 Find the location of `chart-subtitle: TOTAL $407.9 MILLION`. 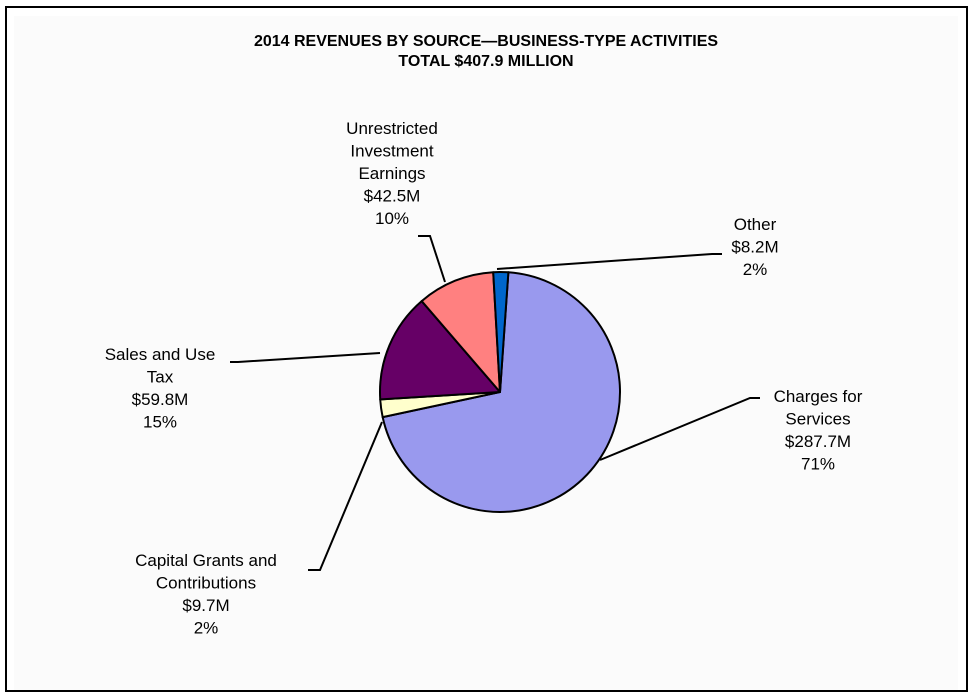

chart-subtitle: TOTAL $407.9 MILLION is located at coordinates (486, 61).